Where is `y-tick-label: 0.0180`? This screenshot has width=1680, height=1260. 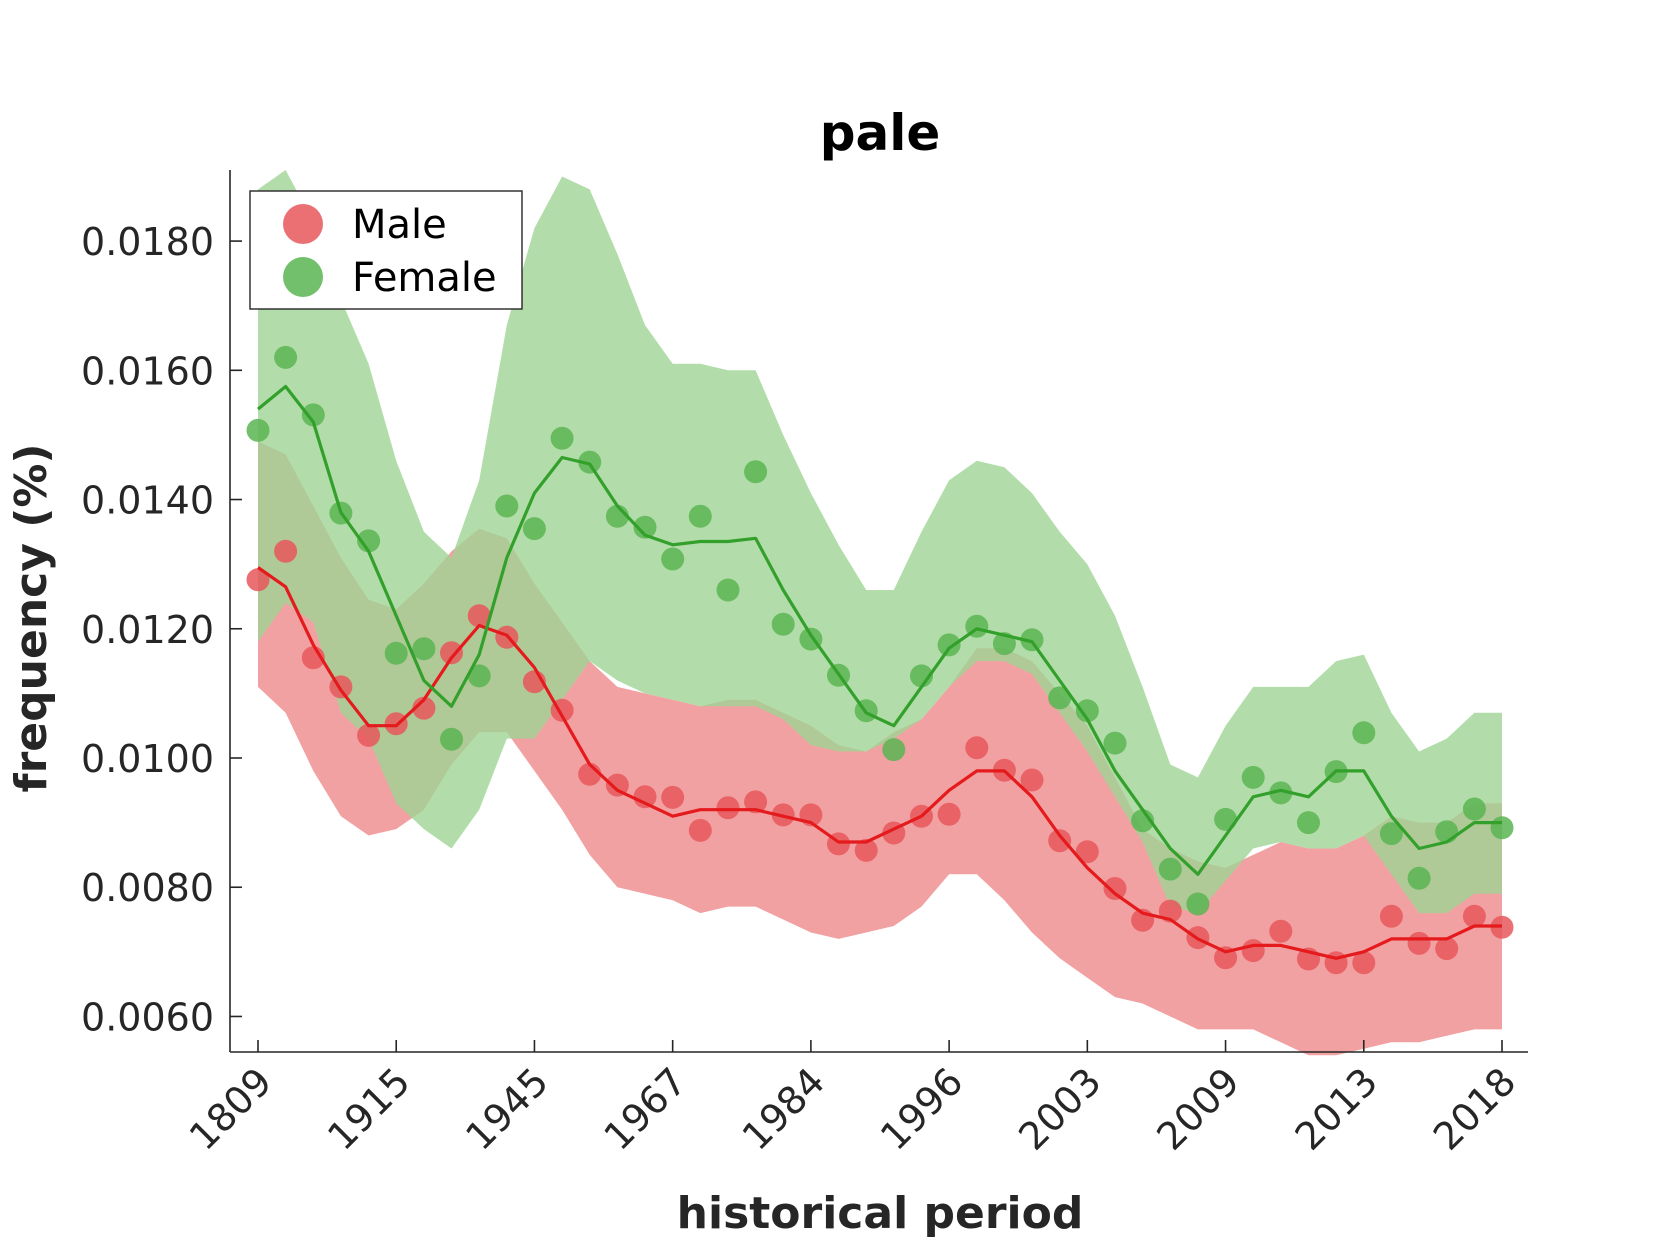
y-tick-label: 0.0180 is located at coordinates (147, 242).